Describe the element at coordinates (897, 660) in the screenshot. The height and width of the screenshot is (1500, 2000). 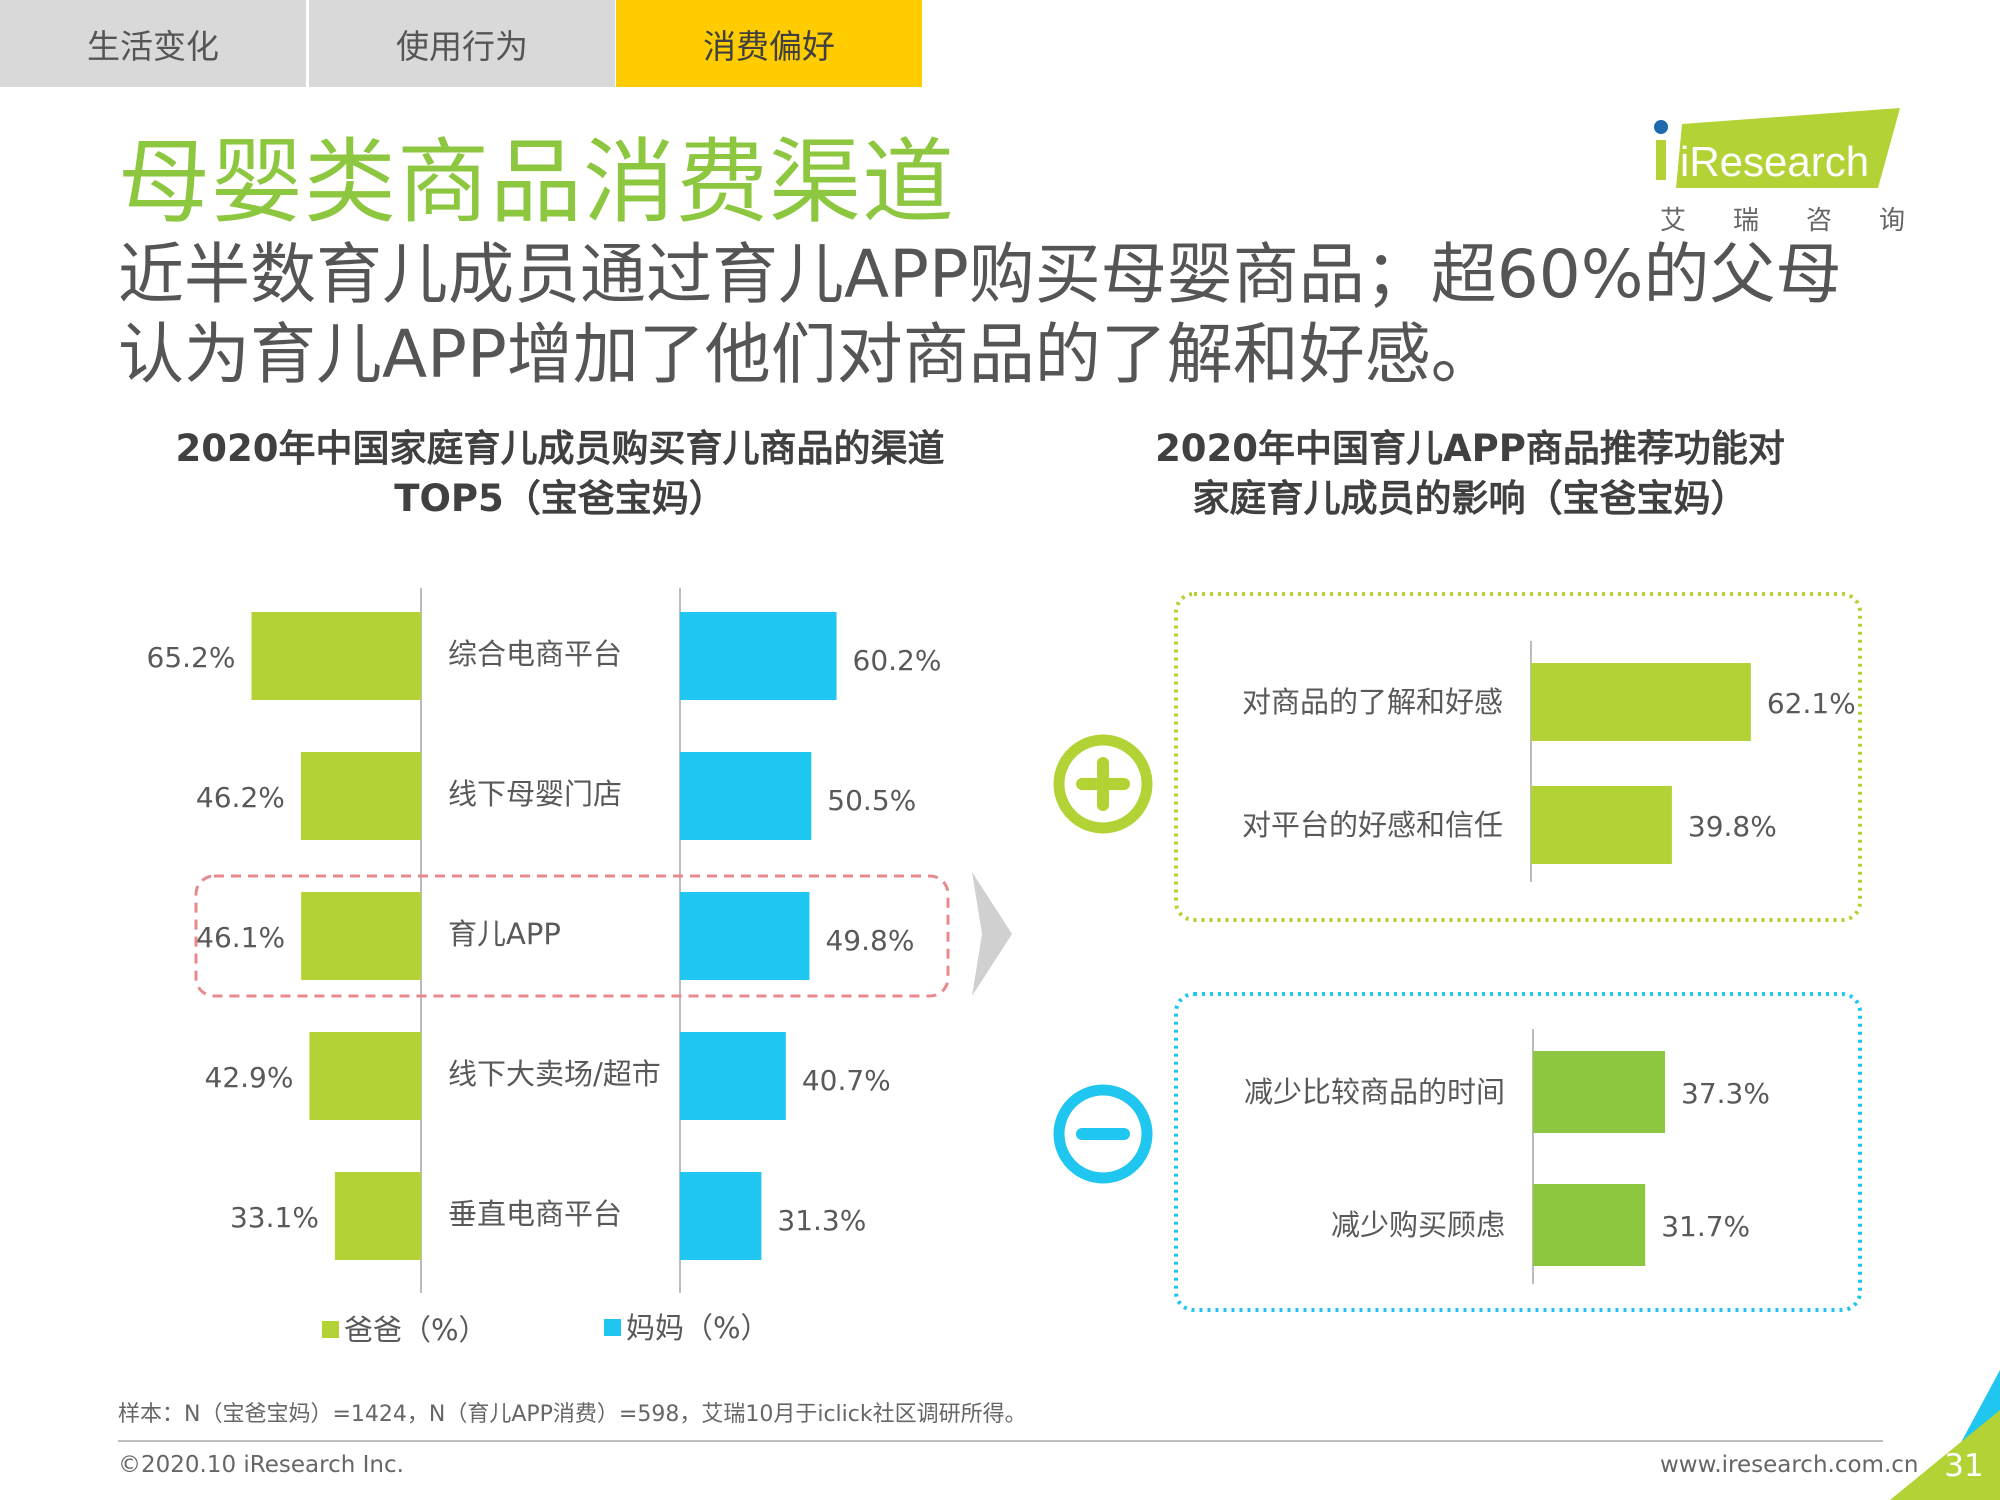
I see `mom-value-label: 60.2%` at that location.